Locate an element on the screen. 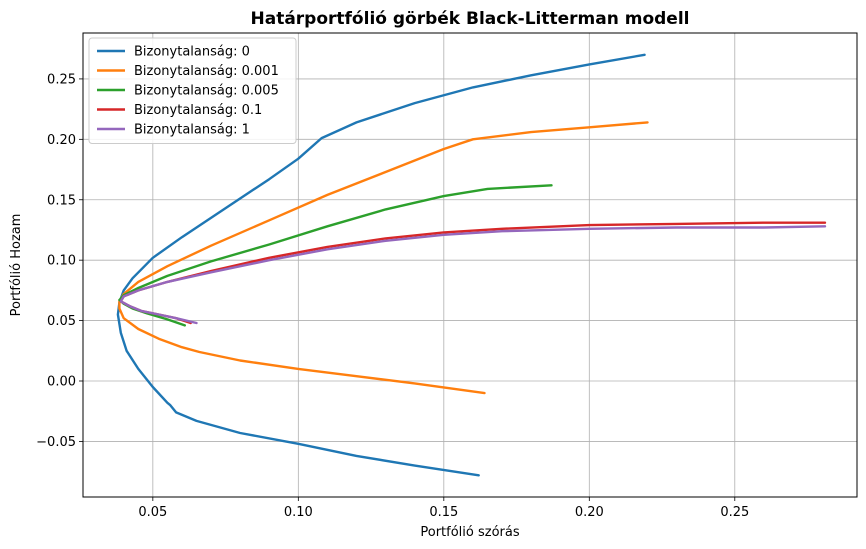 Image resolution: width=866 pixels, height=549 pixels. legend-label-2: Bizonytalanság: 0.005 is located at coordinates (206, 91).